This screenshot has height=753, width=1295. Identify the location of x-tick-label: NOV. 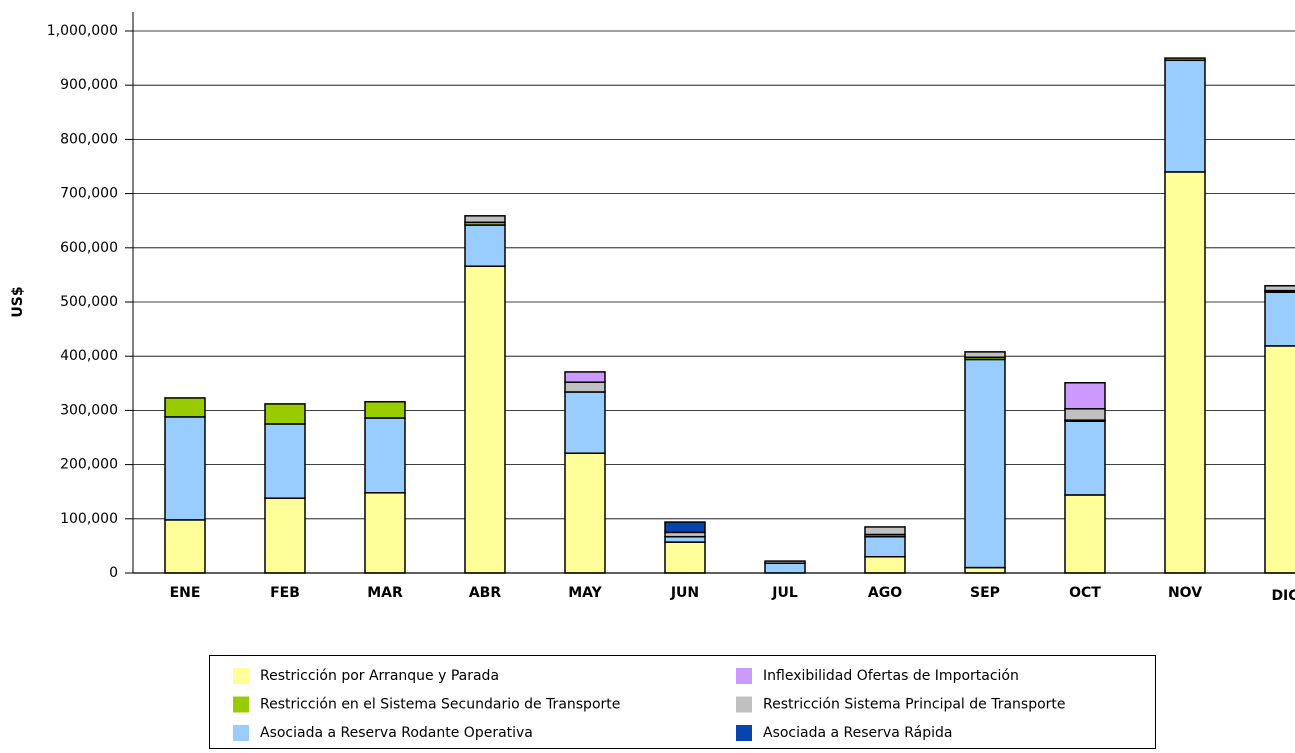
(1185, 593).